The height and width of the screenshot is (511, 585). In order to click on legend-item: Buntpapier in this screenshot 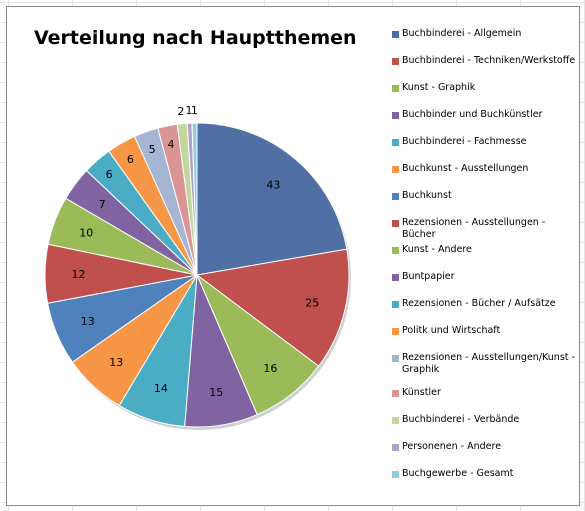, I will do `click(484, 277)`.